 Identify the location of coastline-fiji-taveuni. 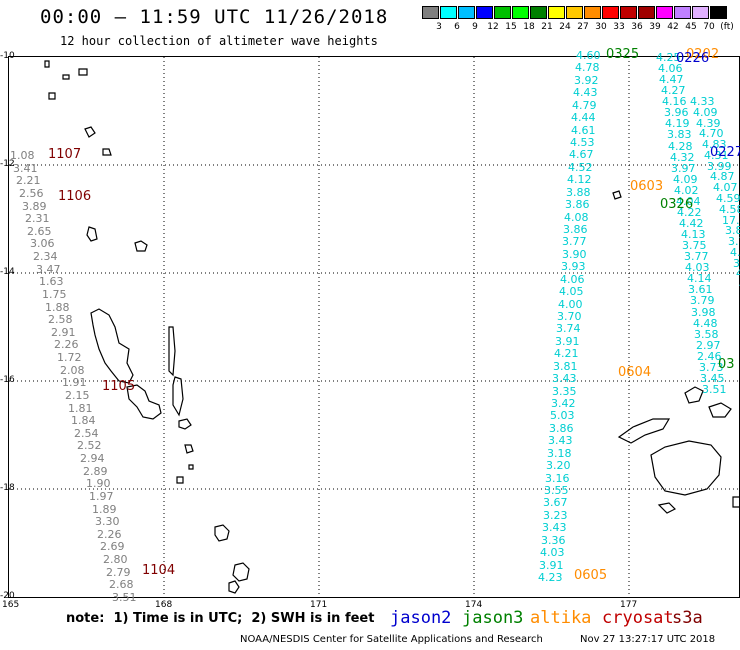
(694, 395).